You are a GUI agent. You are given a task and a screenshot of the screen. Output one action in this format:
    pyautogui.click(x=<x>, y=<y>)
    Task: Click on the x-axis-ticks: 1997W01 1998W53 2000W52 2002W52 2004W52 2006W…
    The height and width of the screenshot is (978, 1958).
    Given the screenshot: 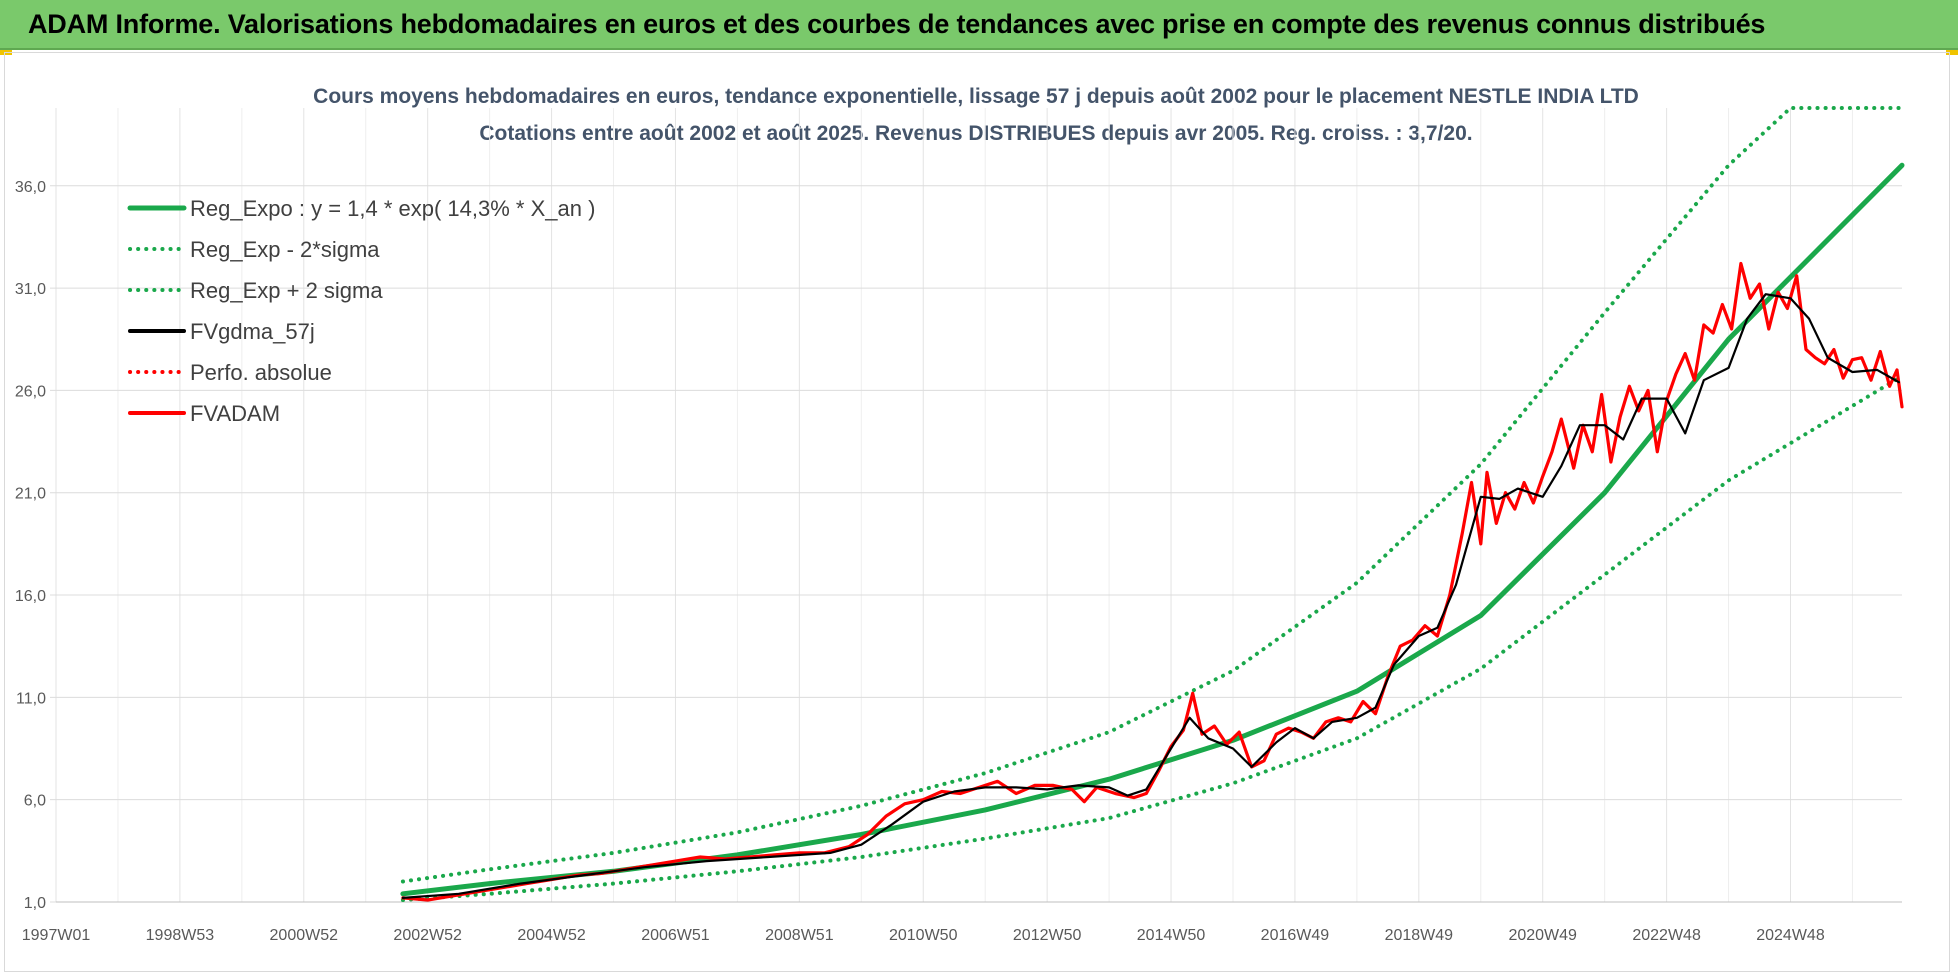 What is the action you would take?
    pyautogui.click(x=923, y=935)
    